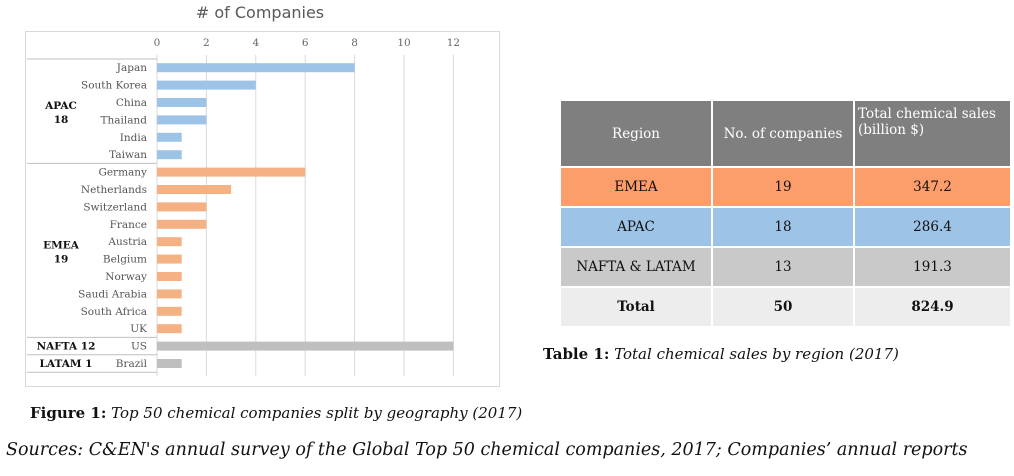  I want to click on category-label: Taiwan, so click(128, 155).